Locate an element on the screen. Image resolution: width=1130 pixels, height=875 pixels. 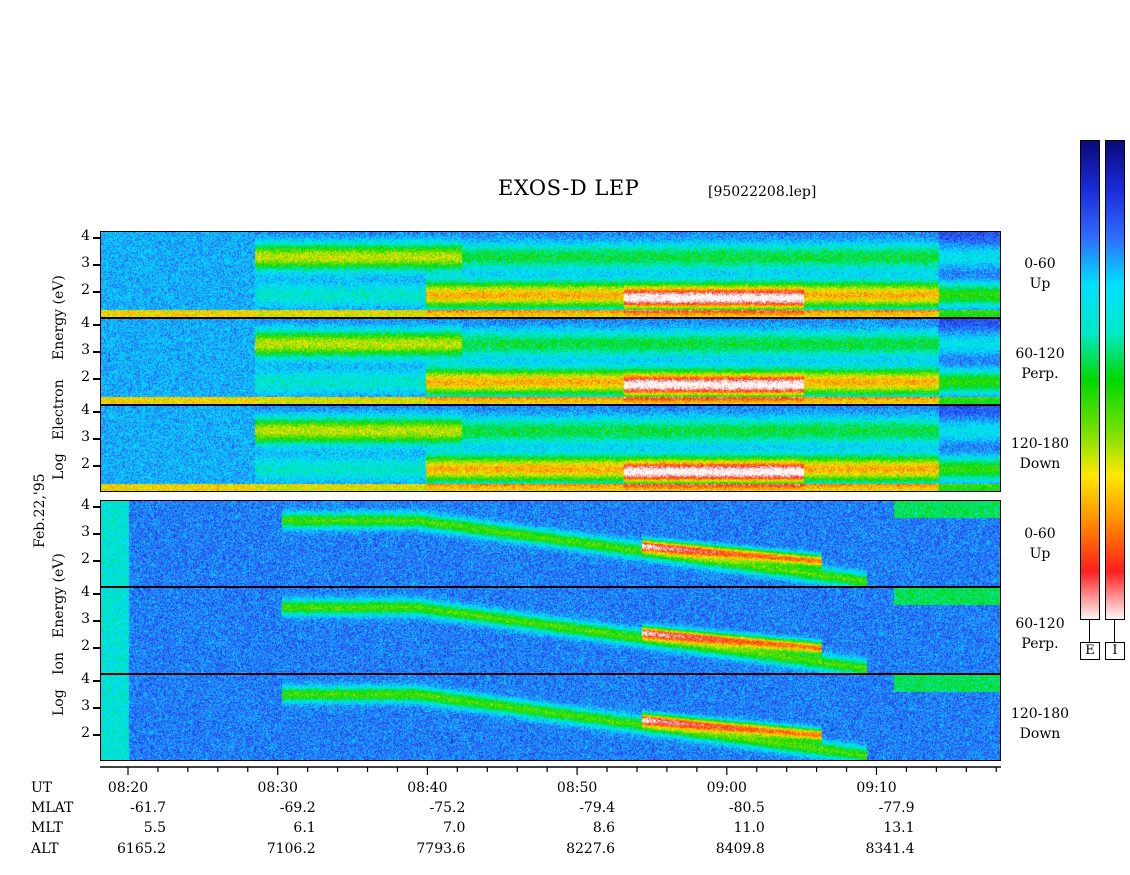
x-tick-label: 08:40 is located at coordinates (427, 788).